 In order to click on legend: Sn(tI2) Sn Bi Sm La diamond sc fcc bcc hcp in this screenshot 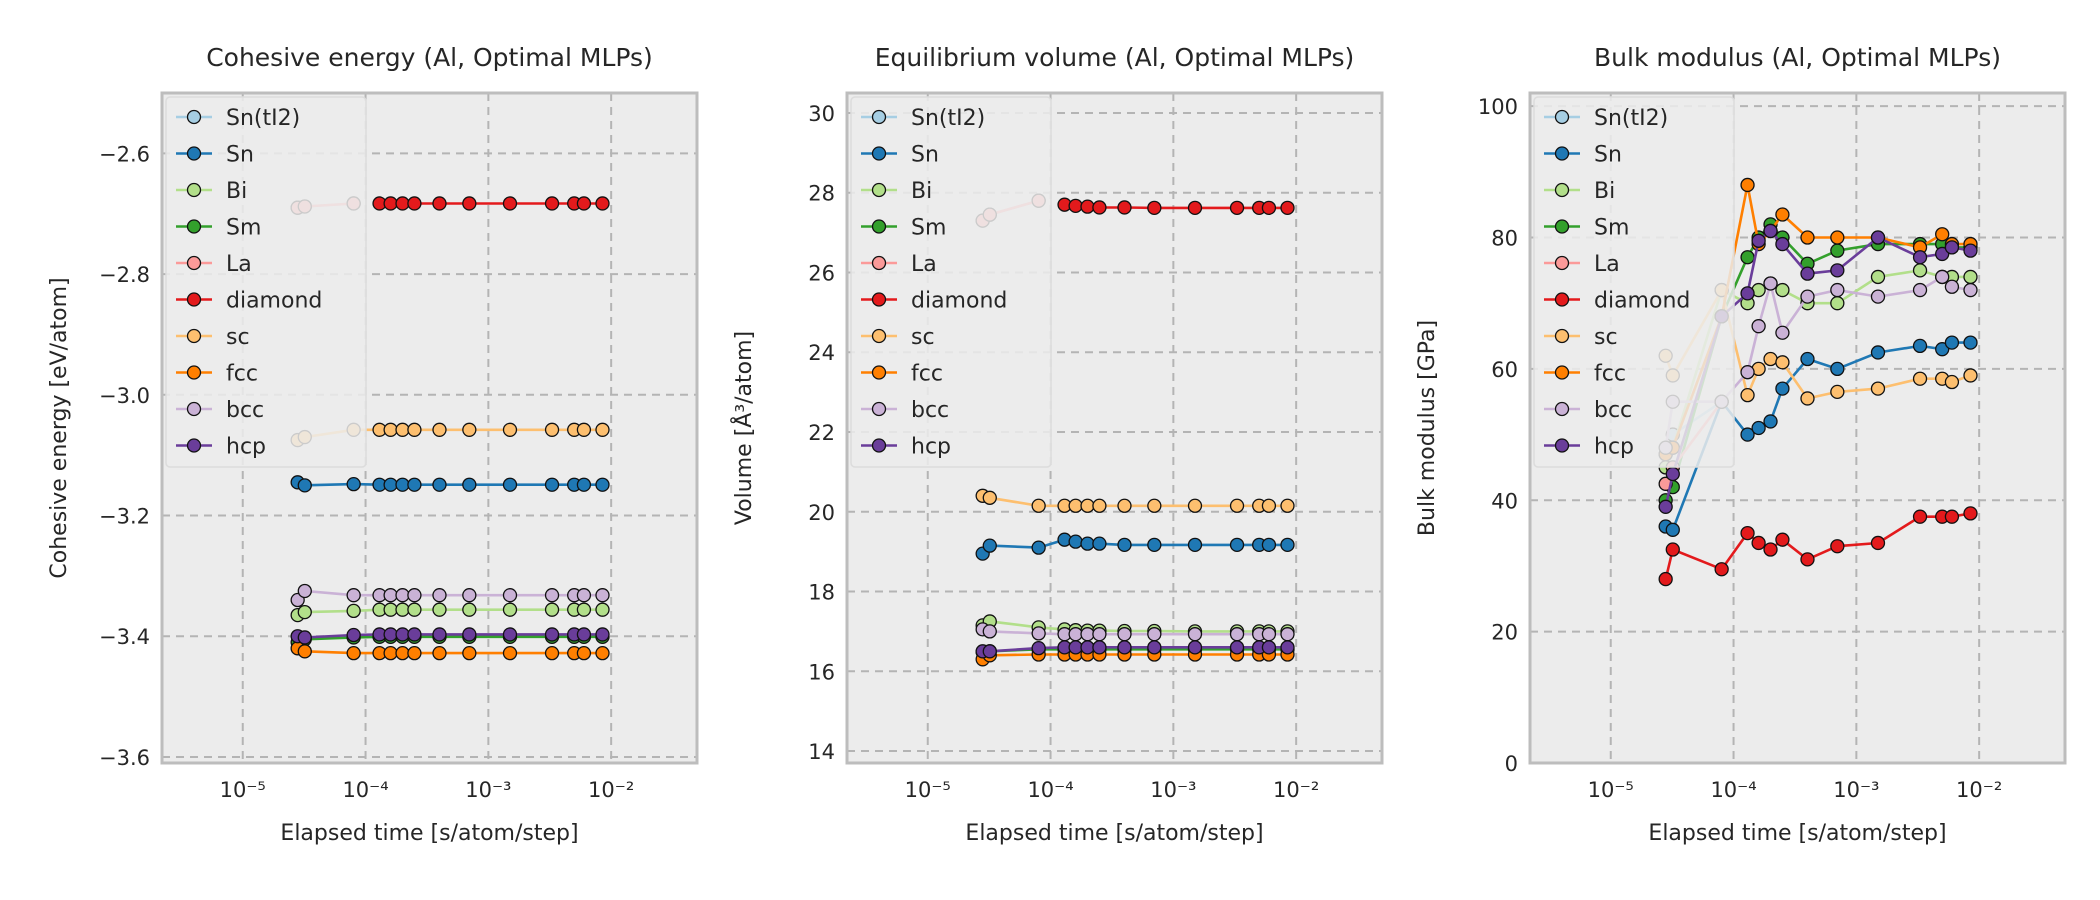, I will do `click(1634, 282)`.